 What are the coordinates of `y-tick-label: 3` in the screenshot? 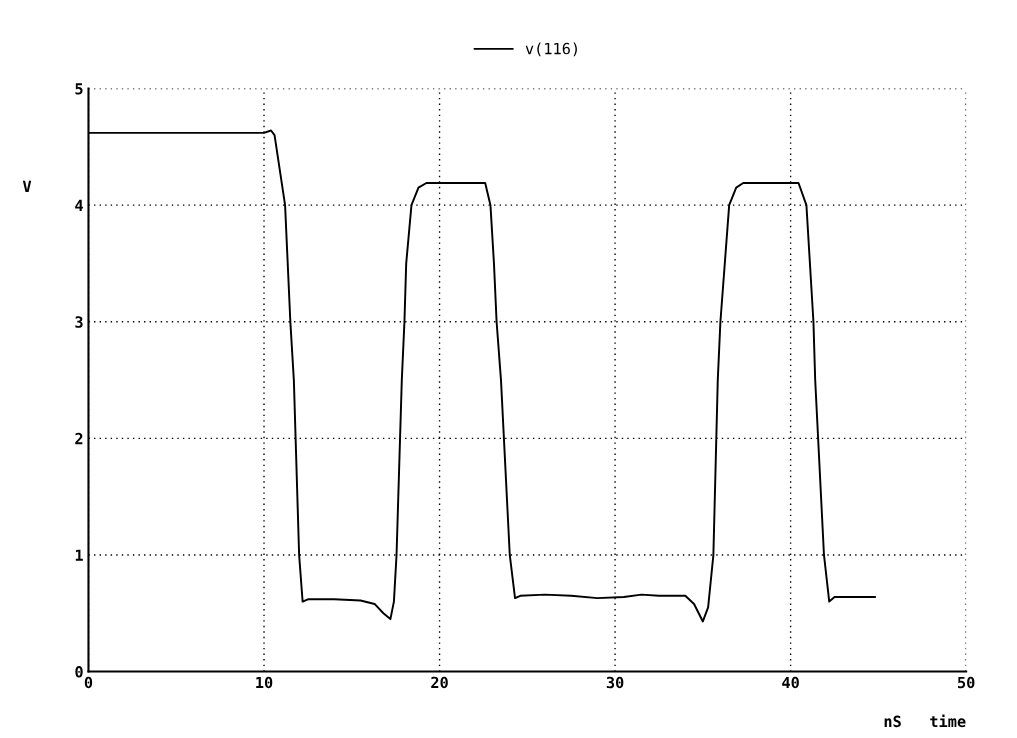 It's located at (79, 322).